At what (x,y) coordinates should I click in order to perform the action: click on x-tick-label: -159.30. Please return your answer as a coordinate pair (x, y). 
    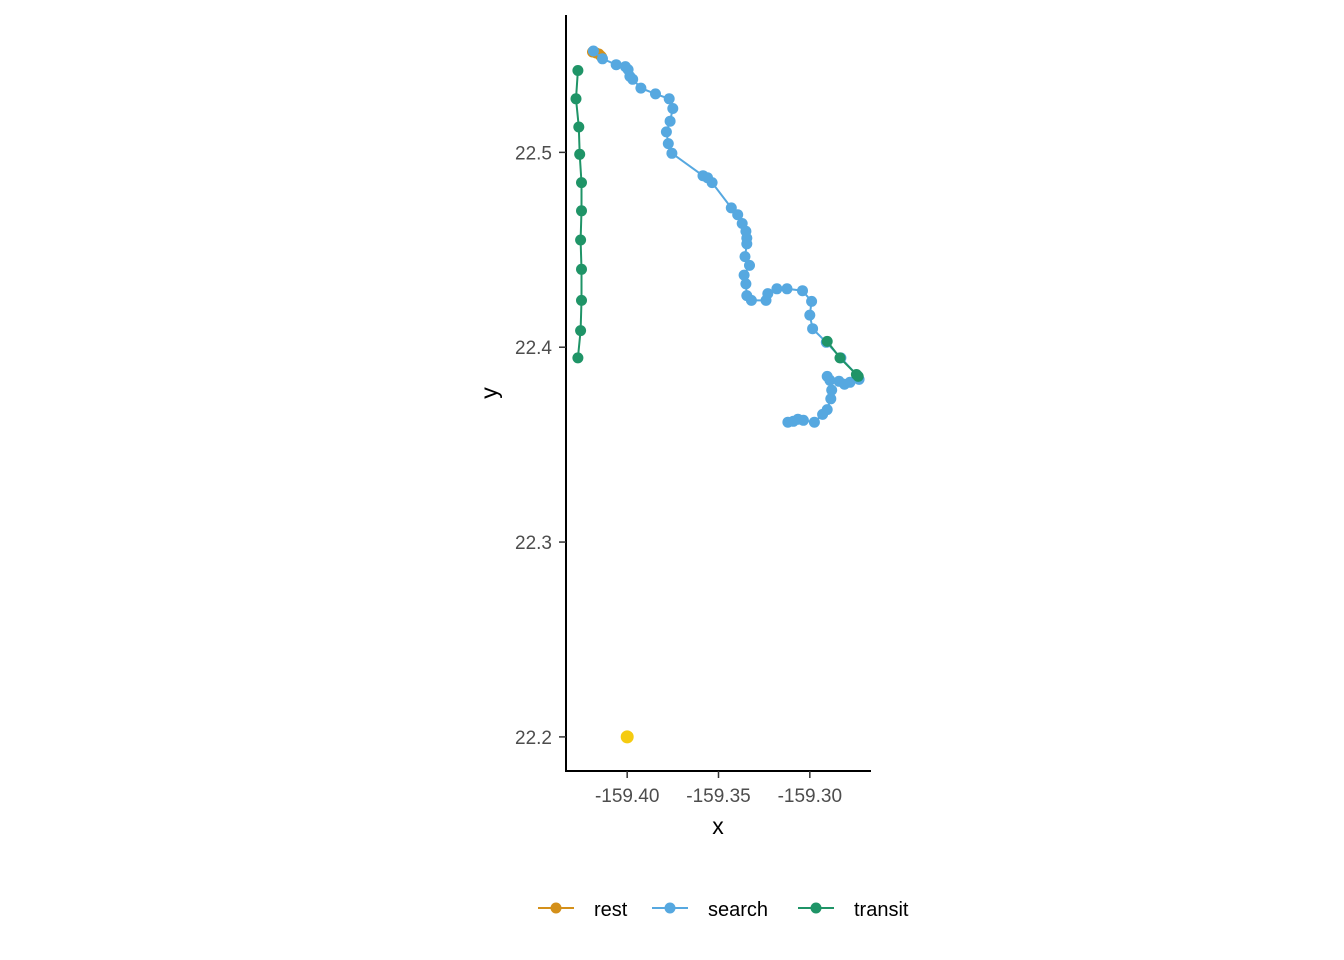
    Looking at the image, I should click on (810, 796).